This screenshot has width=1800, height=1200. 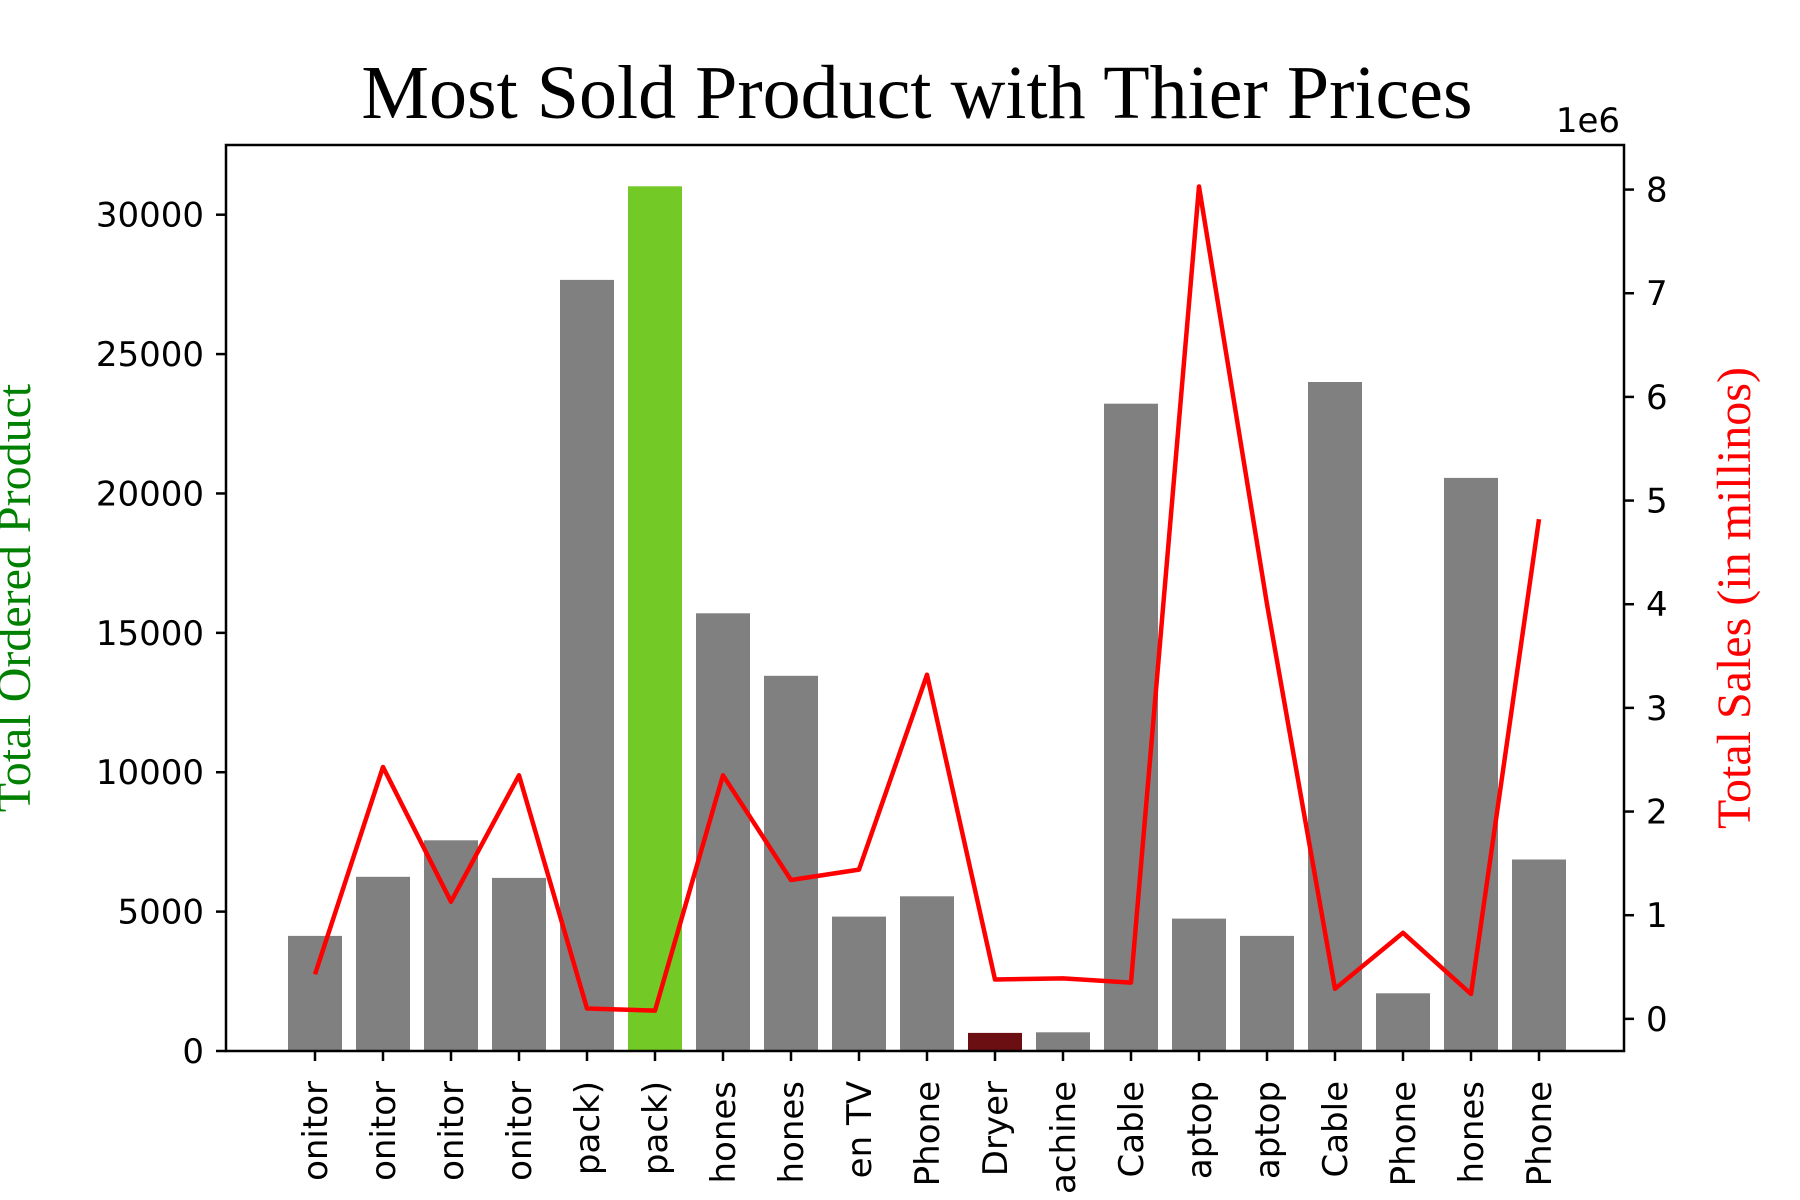 What do you see at coordinates (150, 634) in the screenshot?
I see `left-tick-label: 15000` at bounding box center [150, 634].